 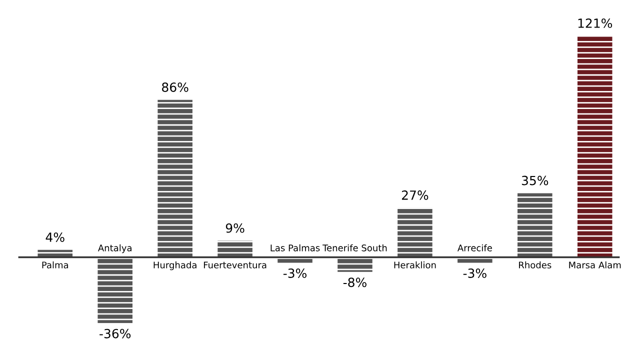 I want to click on x-tick-label: Hurghada, so click(x=175, y=265).